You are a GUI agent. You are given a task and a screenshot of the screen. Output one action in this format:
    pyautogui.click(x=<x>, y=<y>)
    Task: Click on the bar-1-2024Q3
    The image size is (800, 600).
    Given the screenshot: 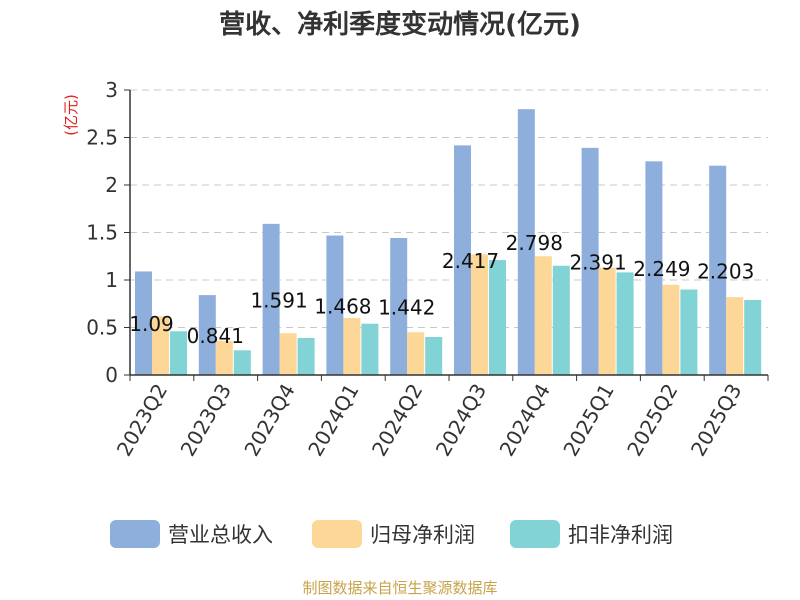 What is the action you would take?
    pyautogui.click(x=462, y=260)
    